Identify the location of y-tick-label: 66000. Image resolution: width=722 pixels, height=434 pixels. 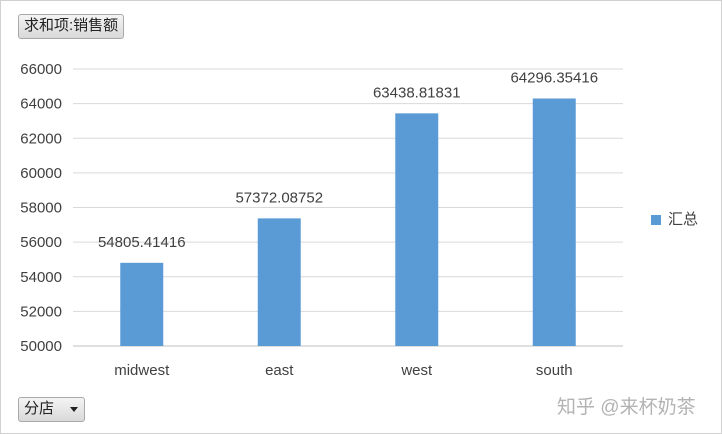
(41, 69).